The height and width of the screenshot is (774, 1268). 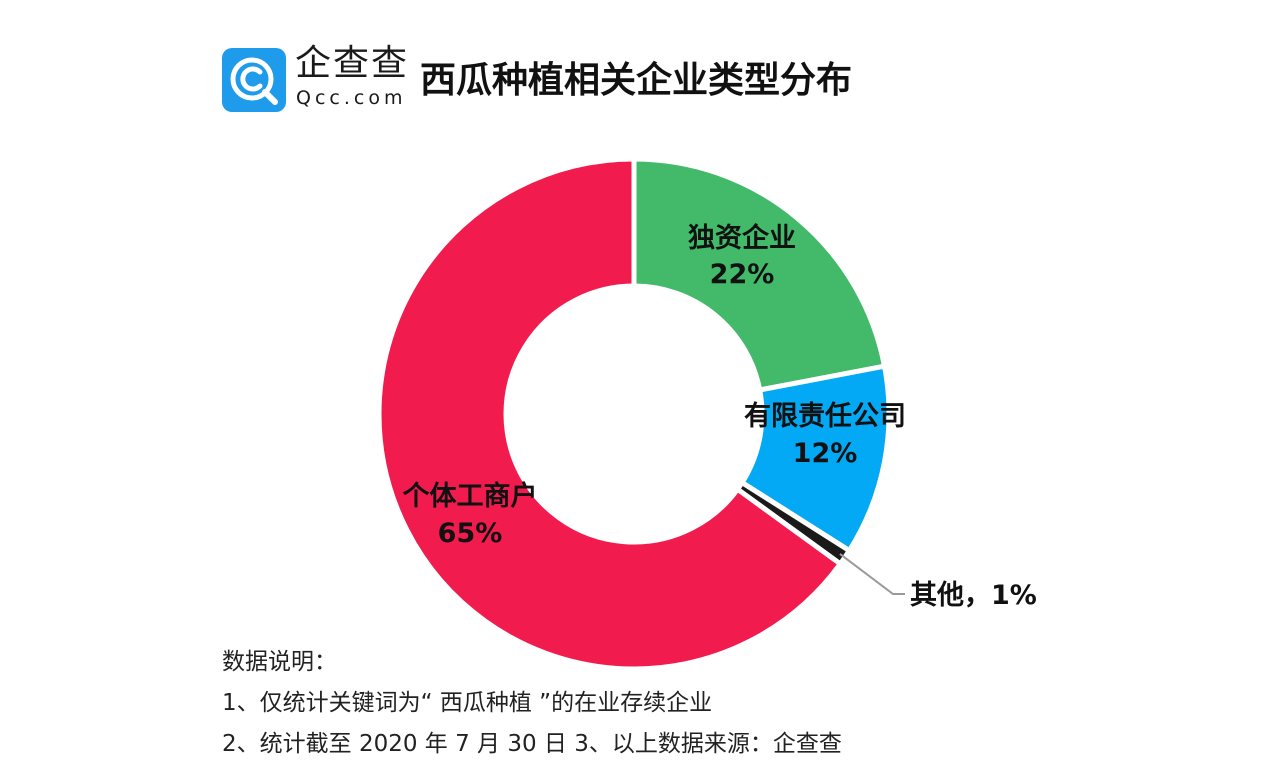 I want to click on logo-magnifier-handle, so click(x=270, y=97).